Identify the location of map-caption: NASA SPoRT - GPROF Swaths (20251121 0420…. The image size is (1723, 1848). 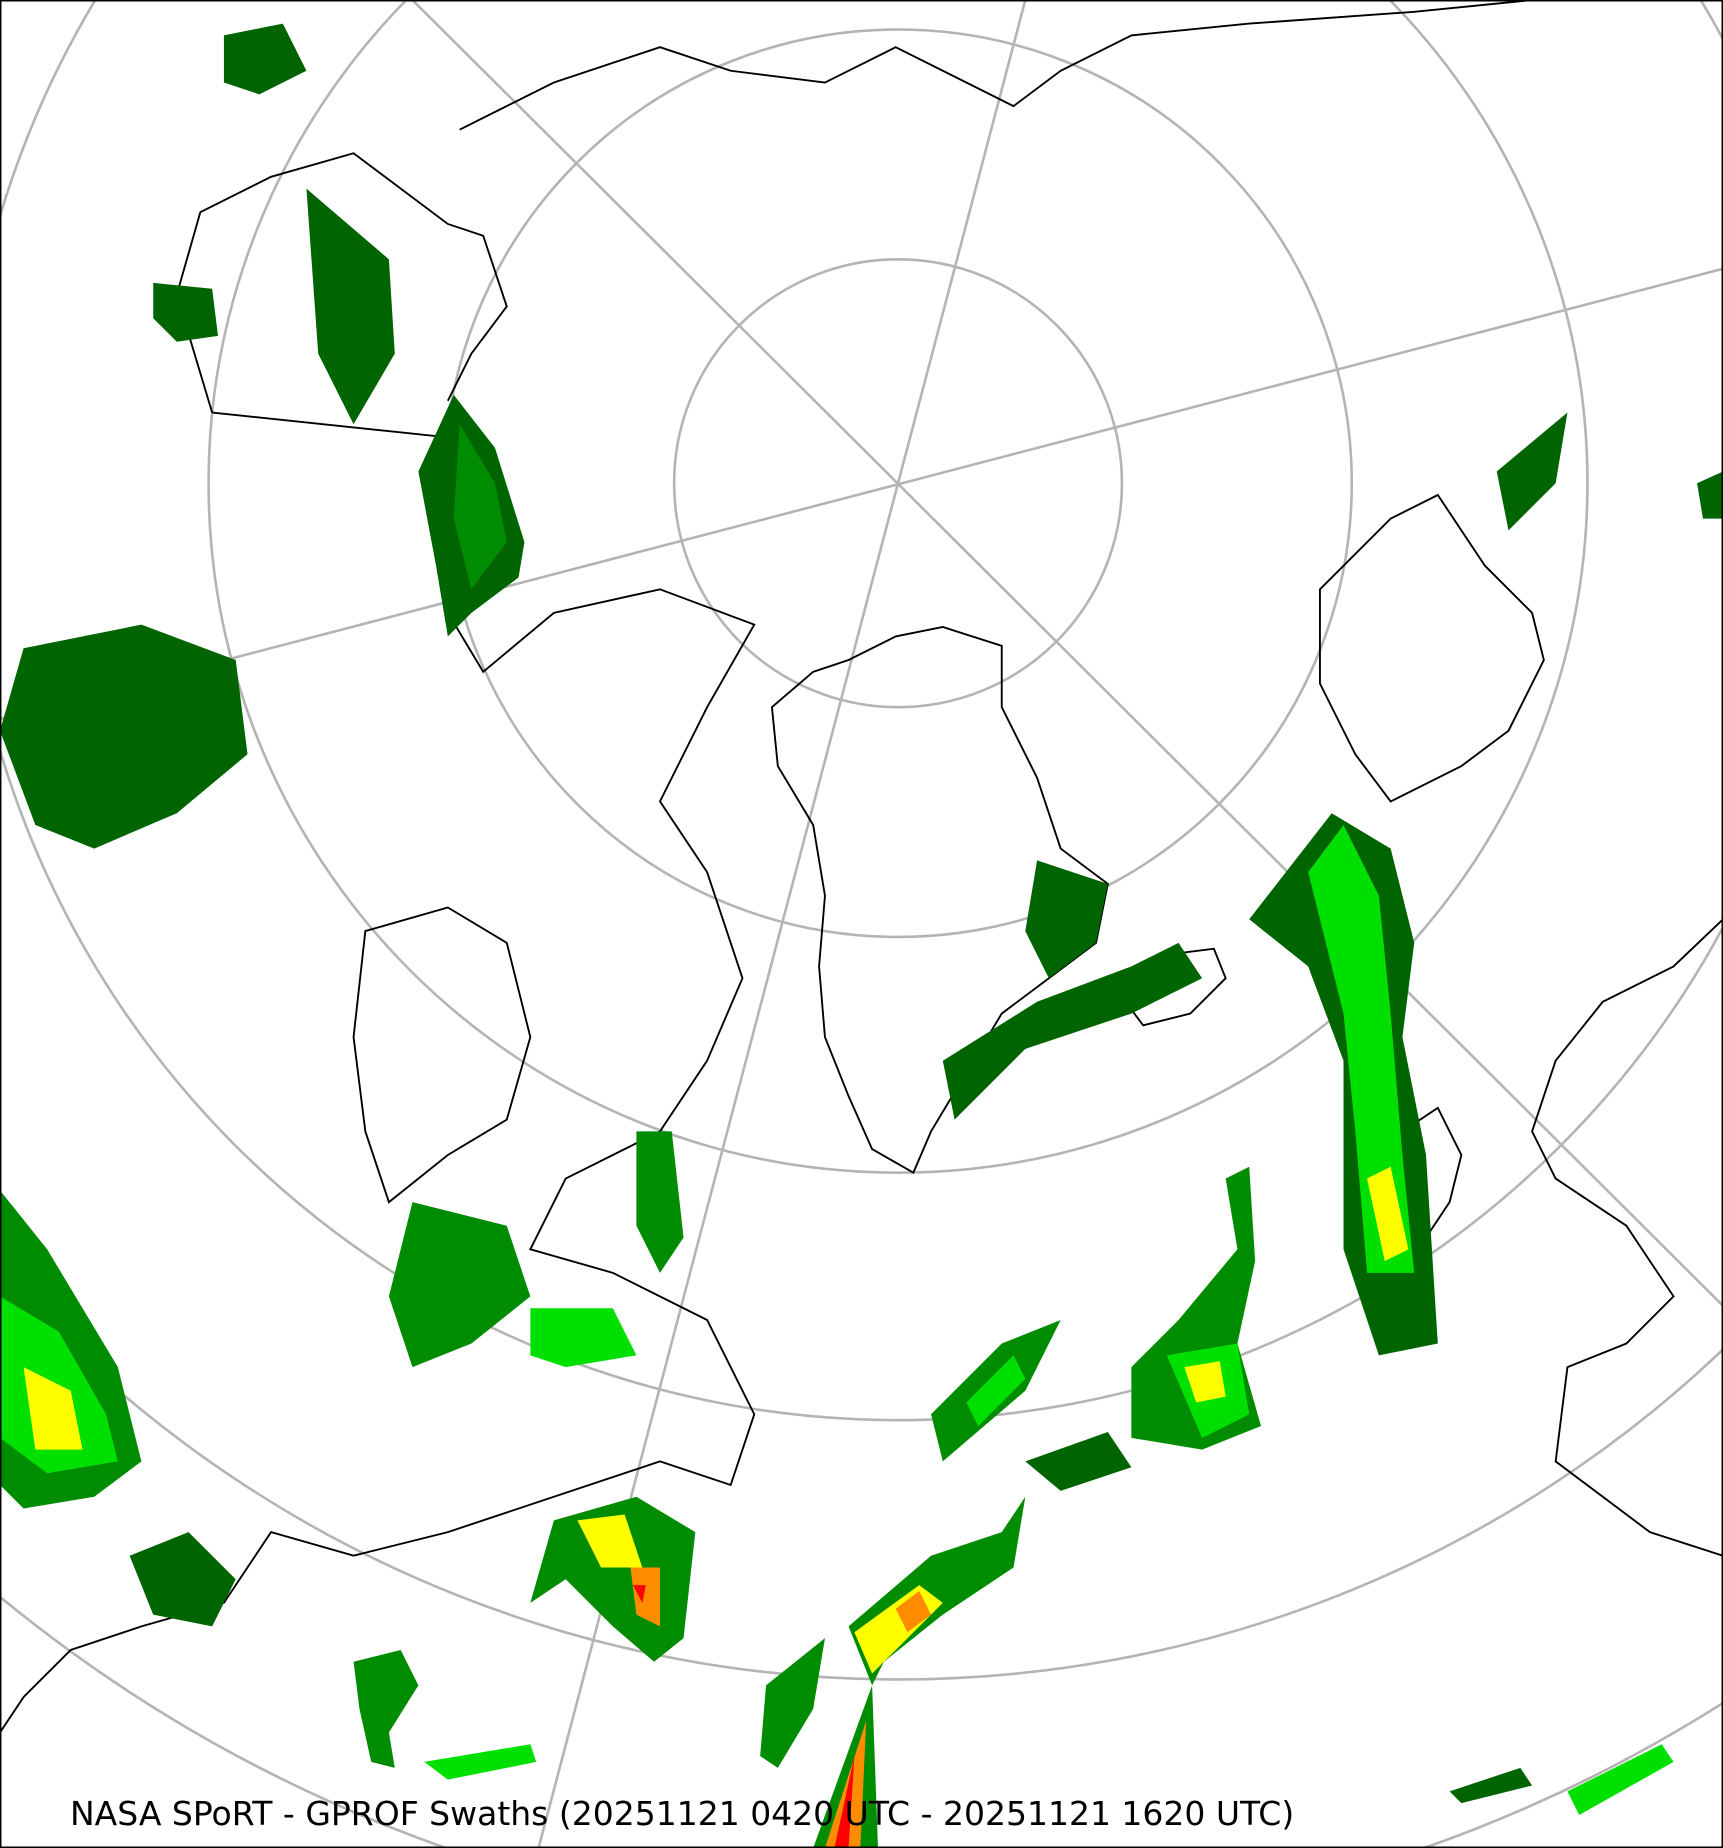
(682, 1813).